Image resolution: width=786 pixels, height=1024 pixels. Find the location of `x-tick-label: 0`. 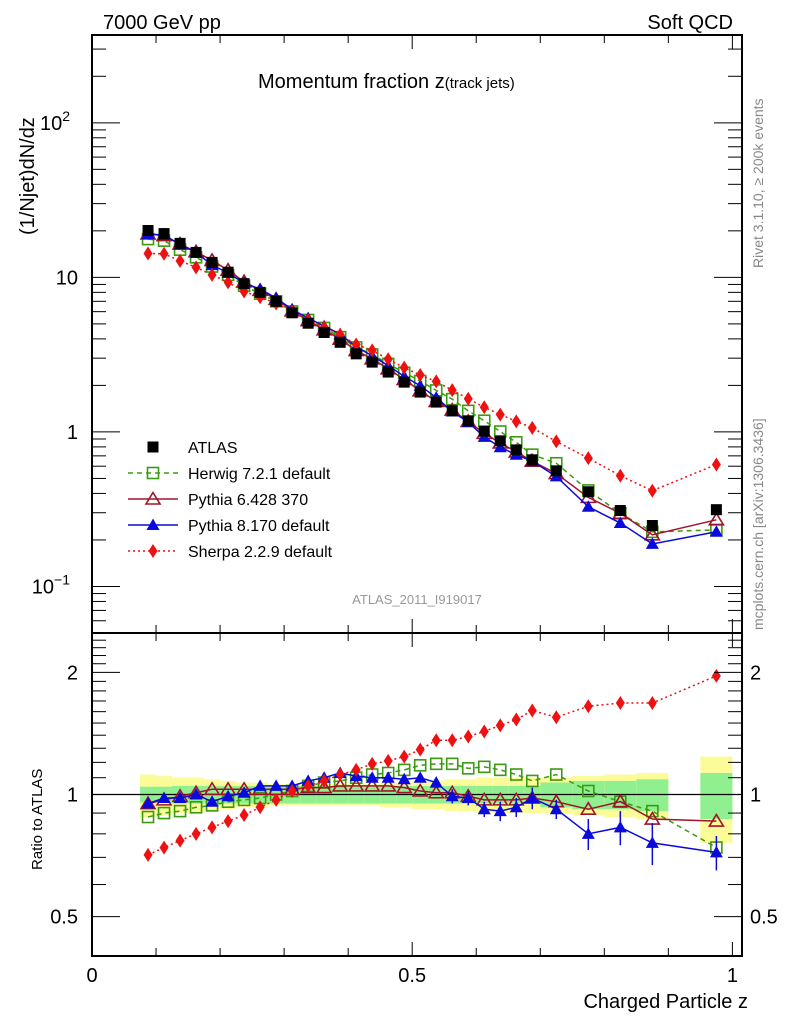

x-tick-label: 0 is located at coordinates (91, 976).